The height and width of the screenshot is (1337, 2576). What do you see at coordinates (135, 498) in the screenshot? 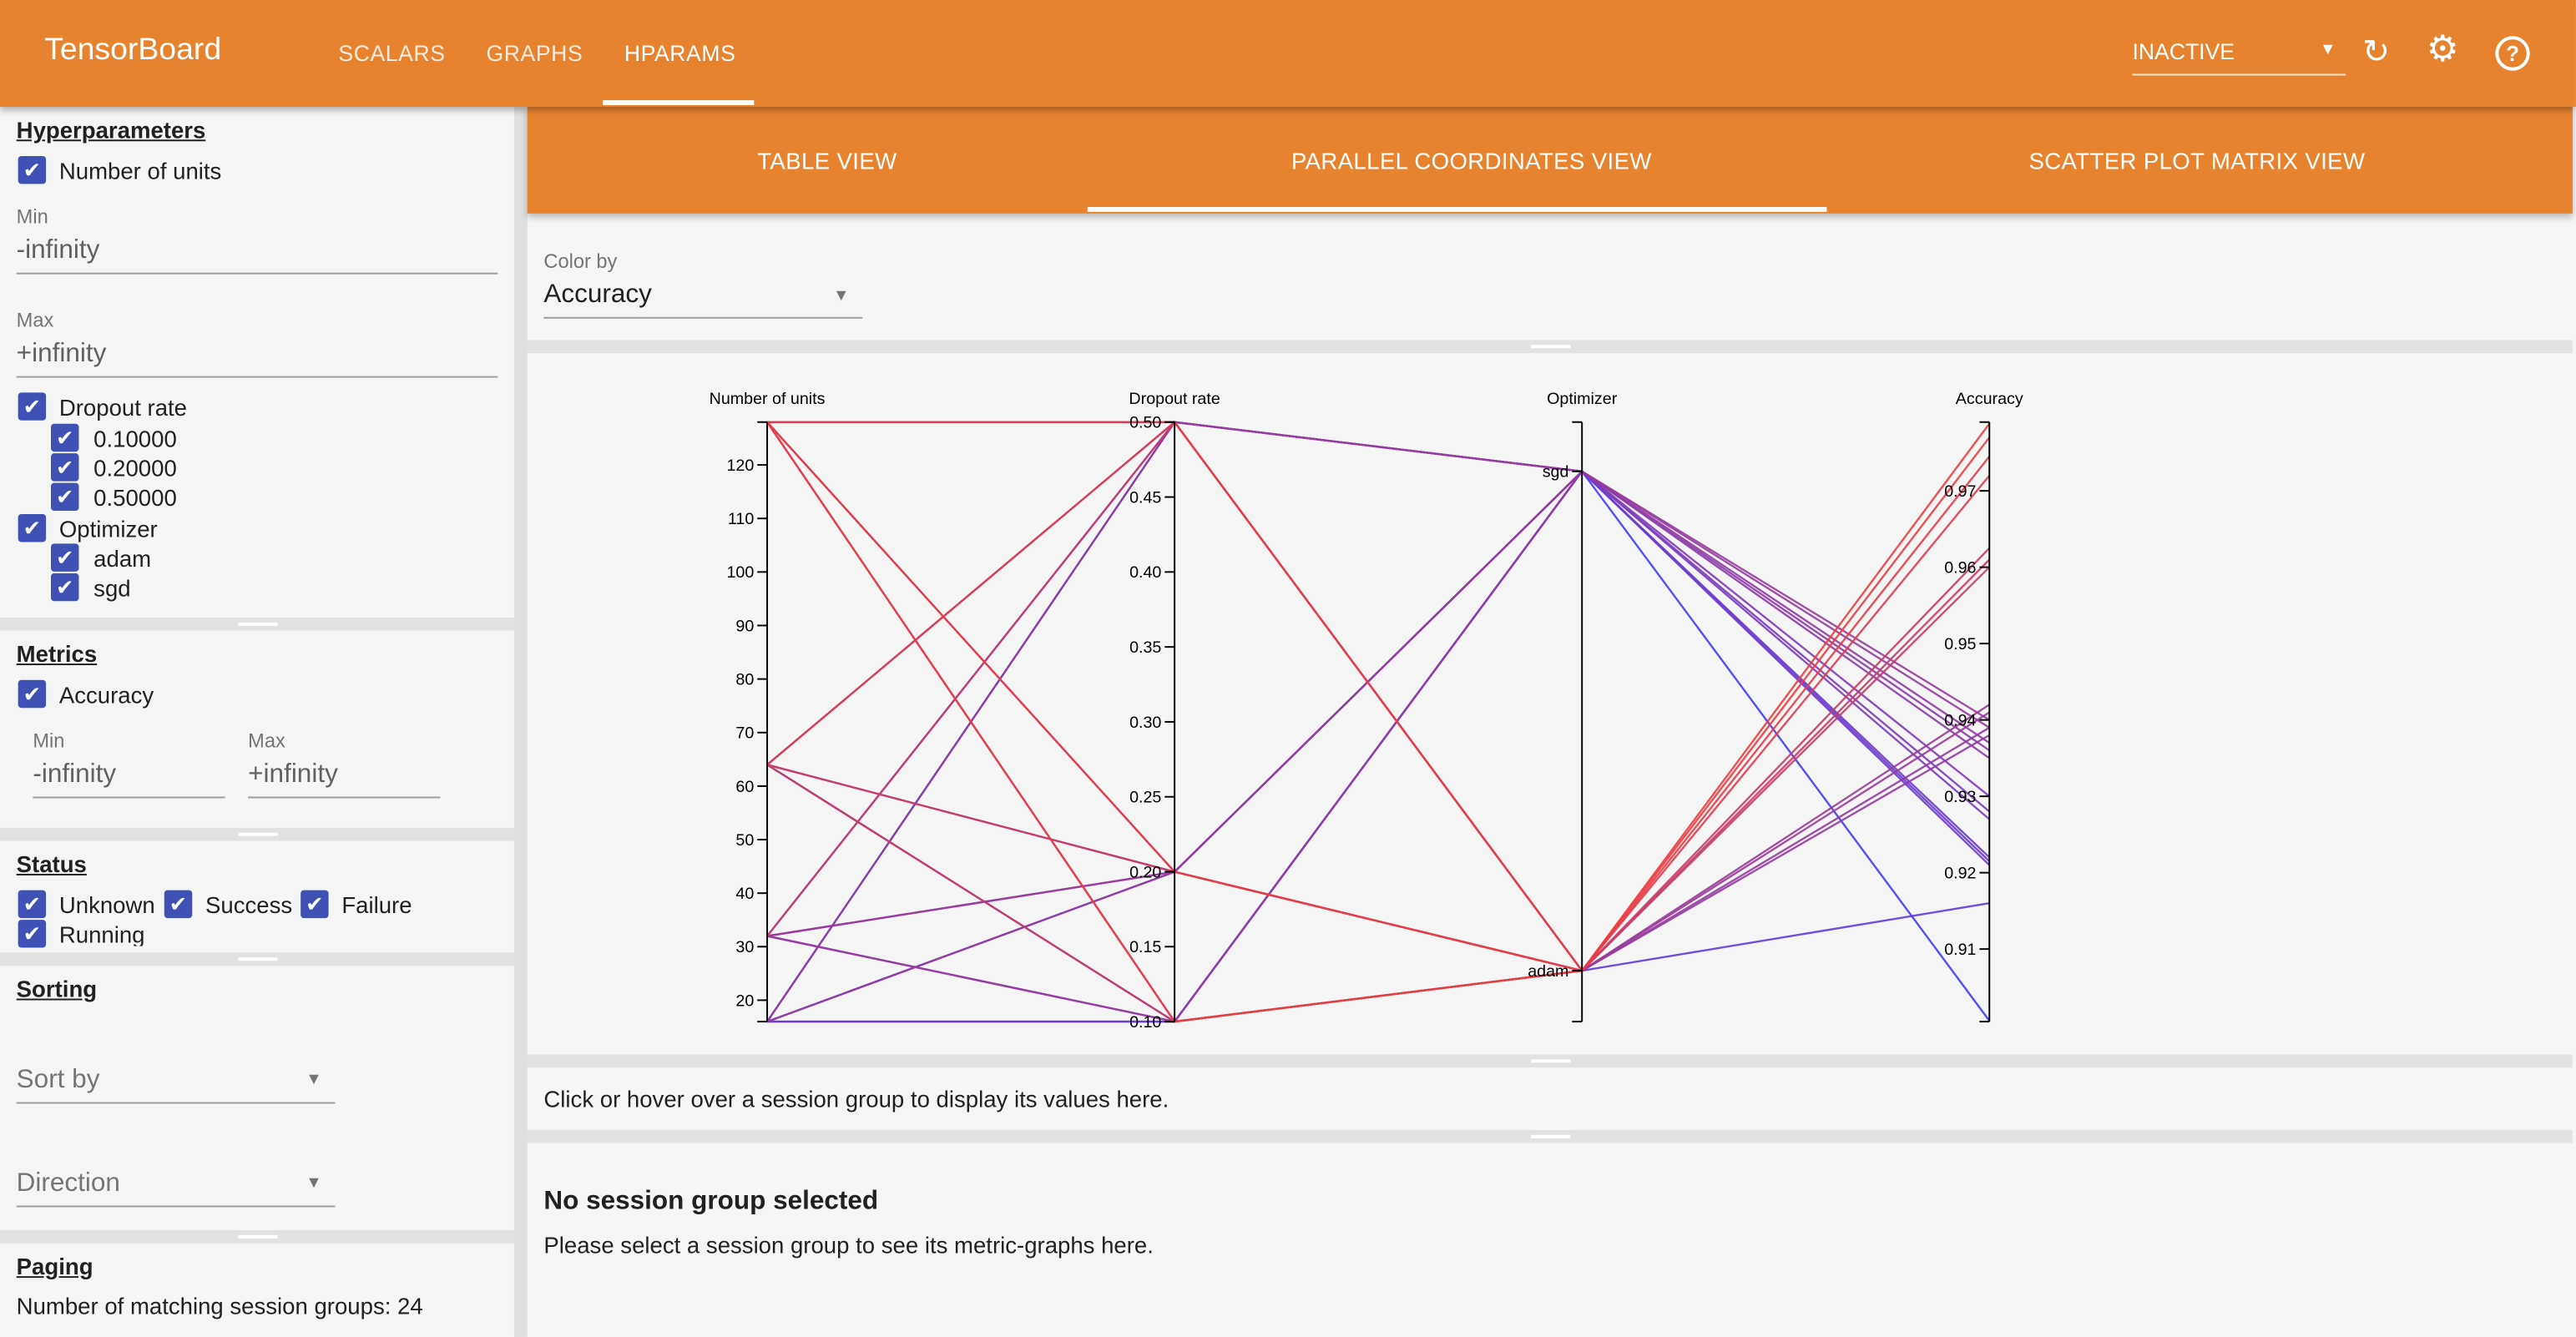
I see `label-dropout-0.5: 0.50000` at bounding box center [135, 498].